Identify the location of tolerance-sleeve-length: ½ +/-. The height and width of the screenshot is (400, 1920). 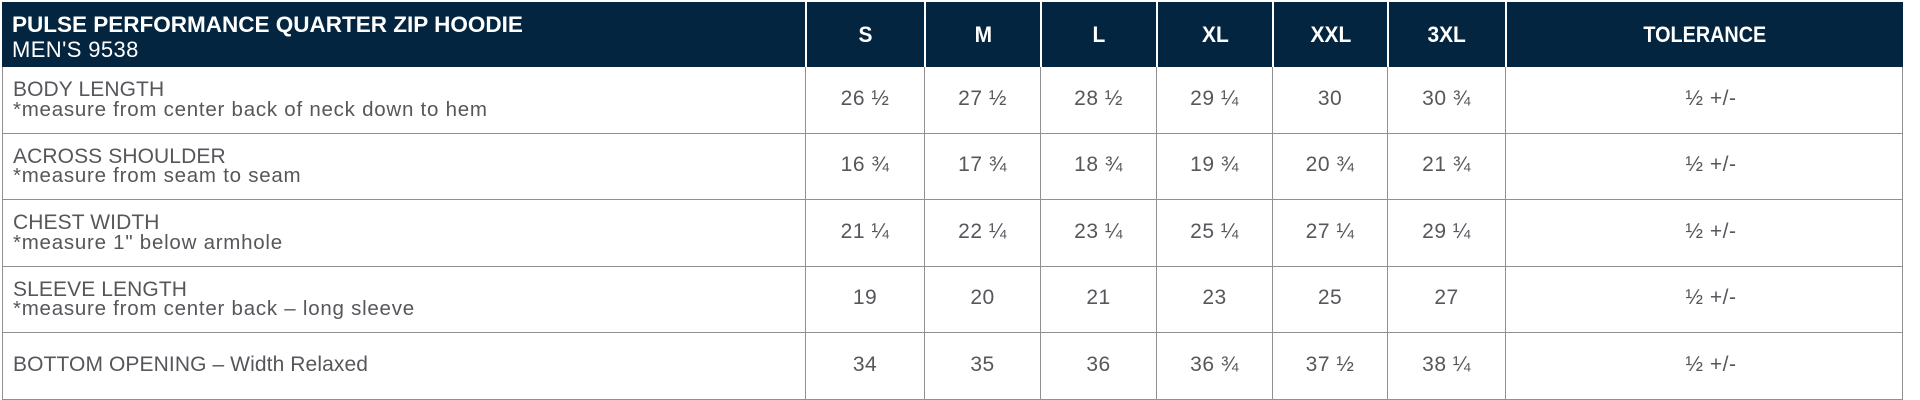
(1704, 299).